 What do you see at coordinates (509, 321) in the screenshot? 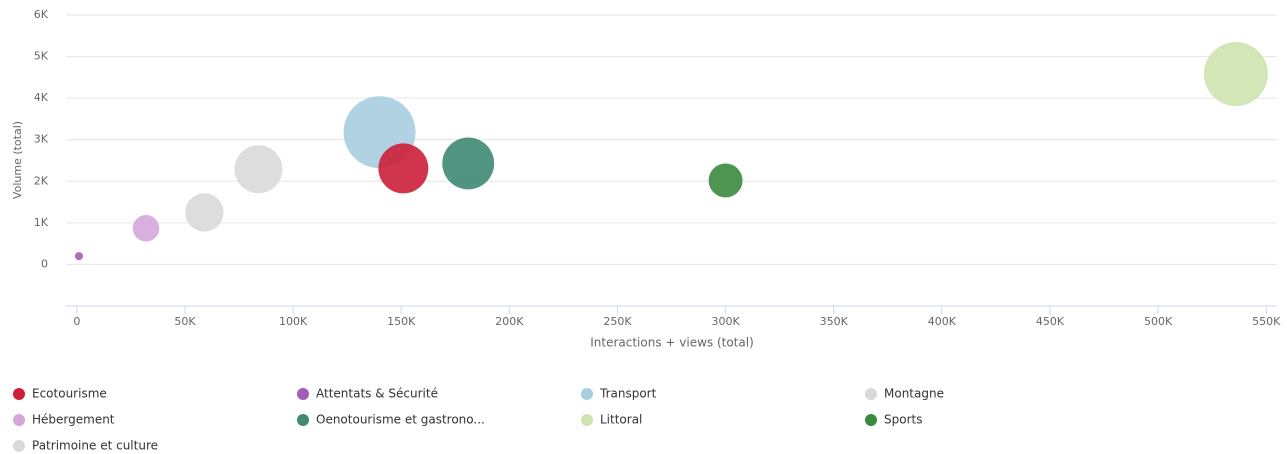
I see `x-tick-label: 200K` at bounding box center [509, 321].